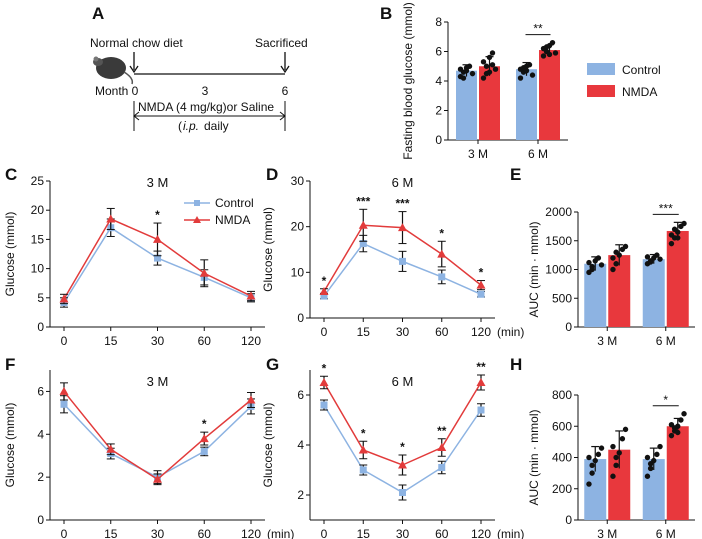  What do you see at coordinates (441, 233) in the screenshot?
I see `panel-d-annot-3: *` at bounding box center [441, 233].